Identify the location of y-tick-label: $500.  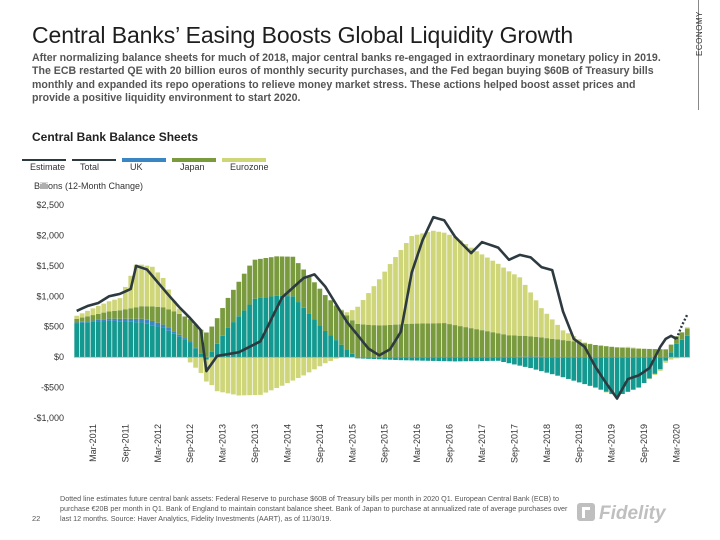
(54, 327).